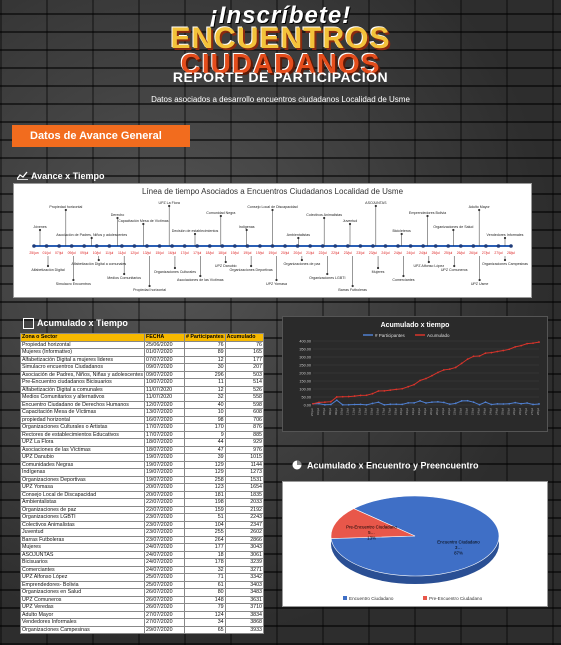  Describe the element at coordinates (82, 464) in the screenshot. I see `cell-zona: Comunidades Negras` at that location.